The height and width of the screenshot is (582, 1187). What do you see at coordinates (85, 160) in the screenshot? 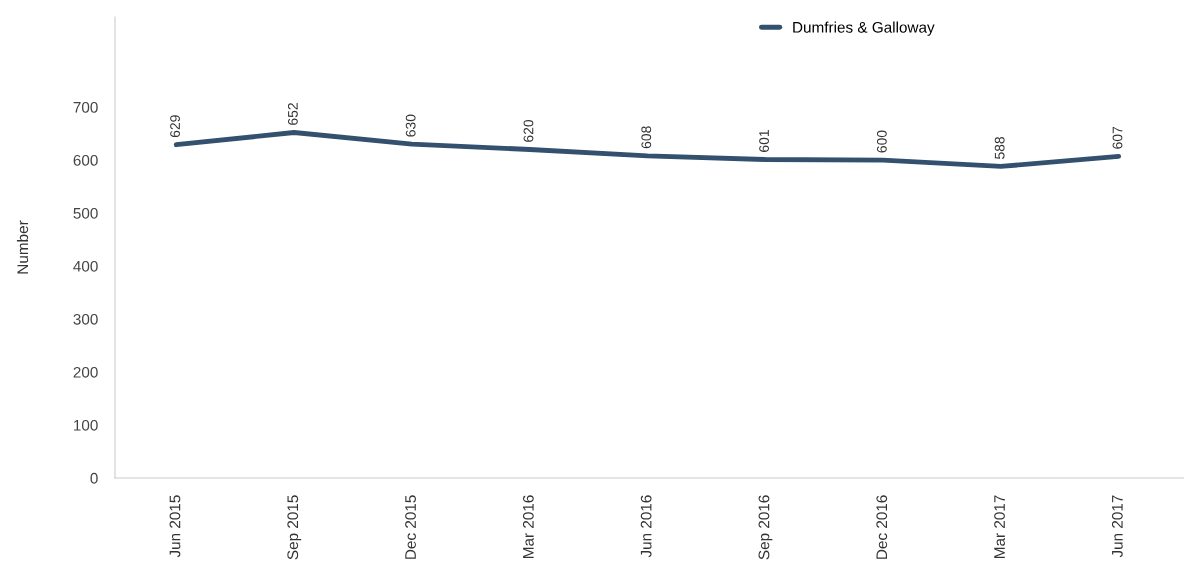
I see `y-tick-label: 600` at bounding box center [85, 160].